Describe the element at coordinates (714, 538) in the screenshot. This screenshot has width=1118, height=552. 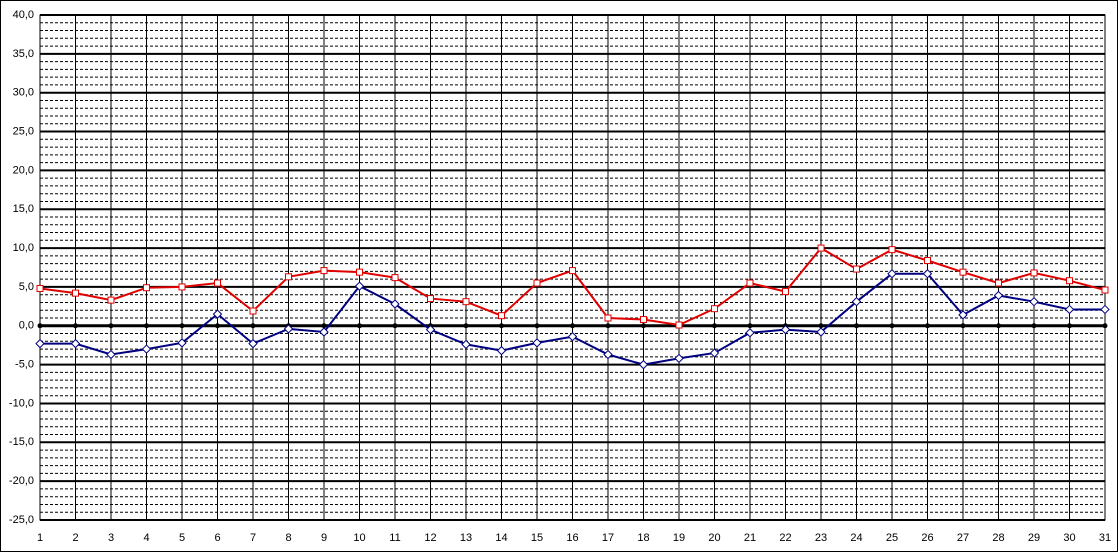
I see `x-tick-label: 20` at that location.